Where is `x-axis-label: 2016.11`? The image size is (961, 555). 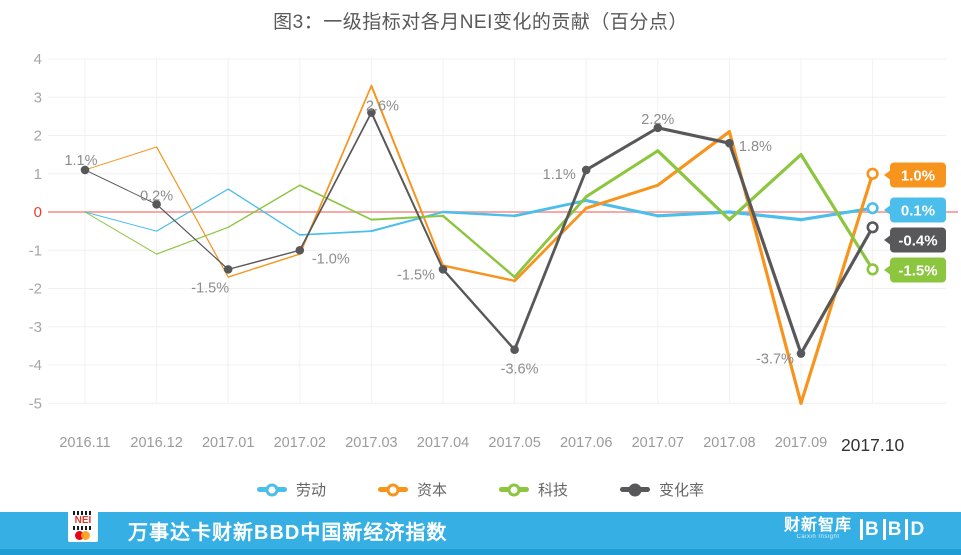 x-axis-label: 2016.11 is located at coordinates (84, 443).